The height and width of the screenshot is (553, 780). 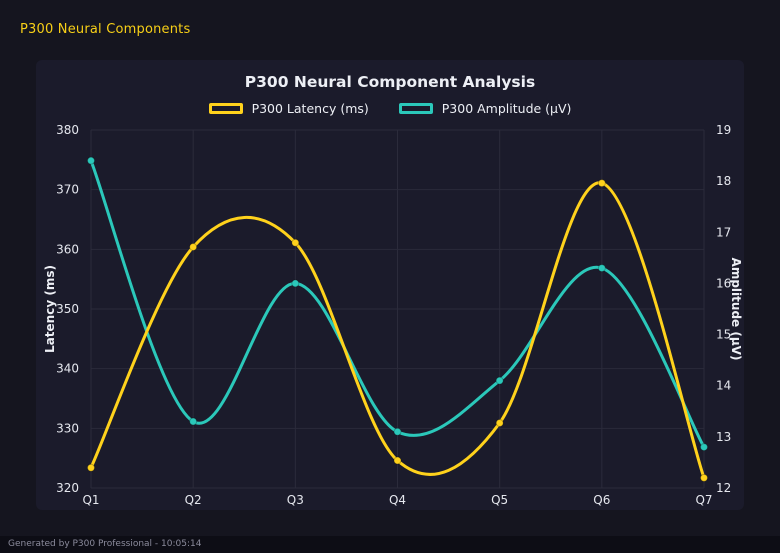 I want to click on legend-item-latency: P300 Latency (ms), so click(x=288, y=108).